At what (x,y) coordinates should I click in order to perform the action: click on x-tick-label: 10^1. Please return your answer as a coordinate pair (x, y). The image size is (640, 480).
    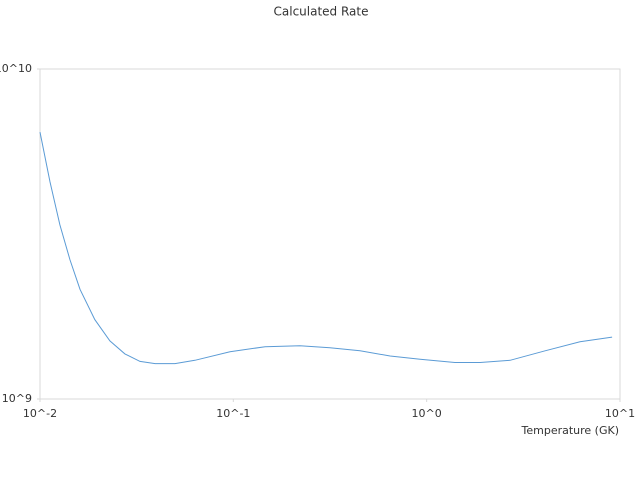
    Looking at the image, I should click on (620, 413).